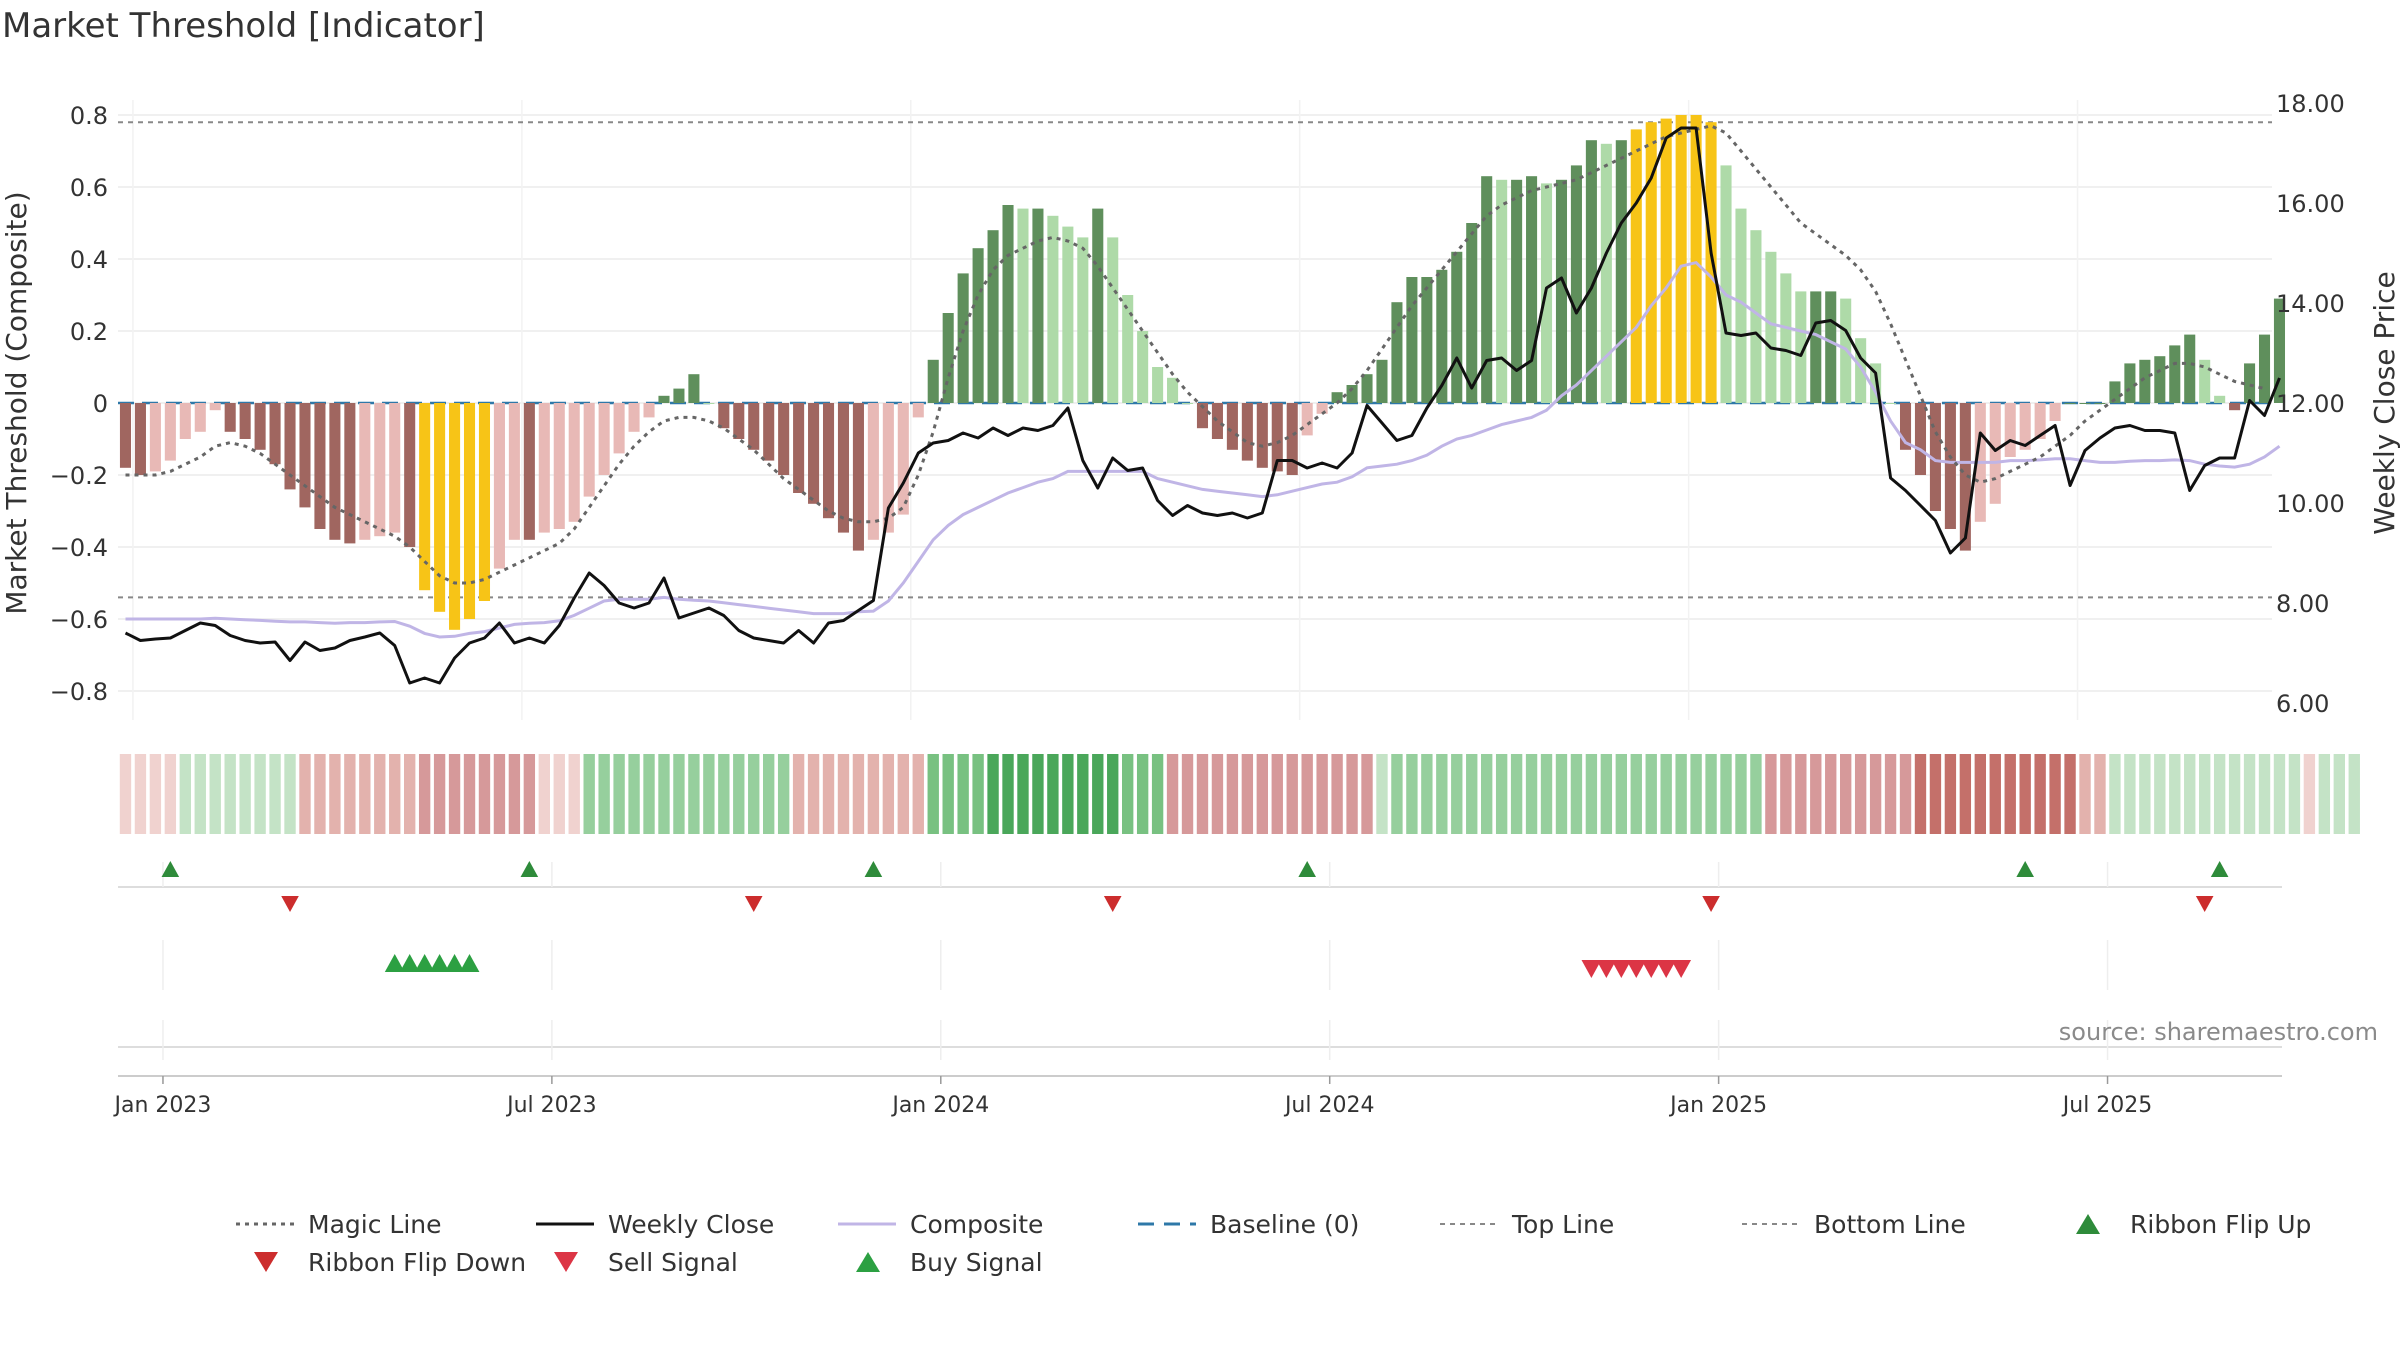  I want to click on chart-title: Market Threshold [Indicator], so click(243, 26).